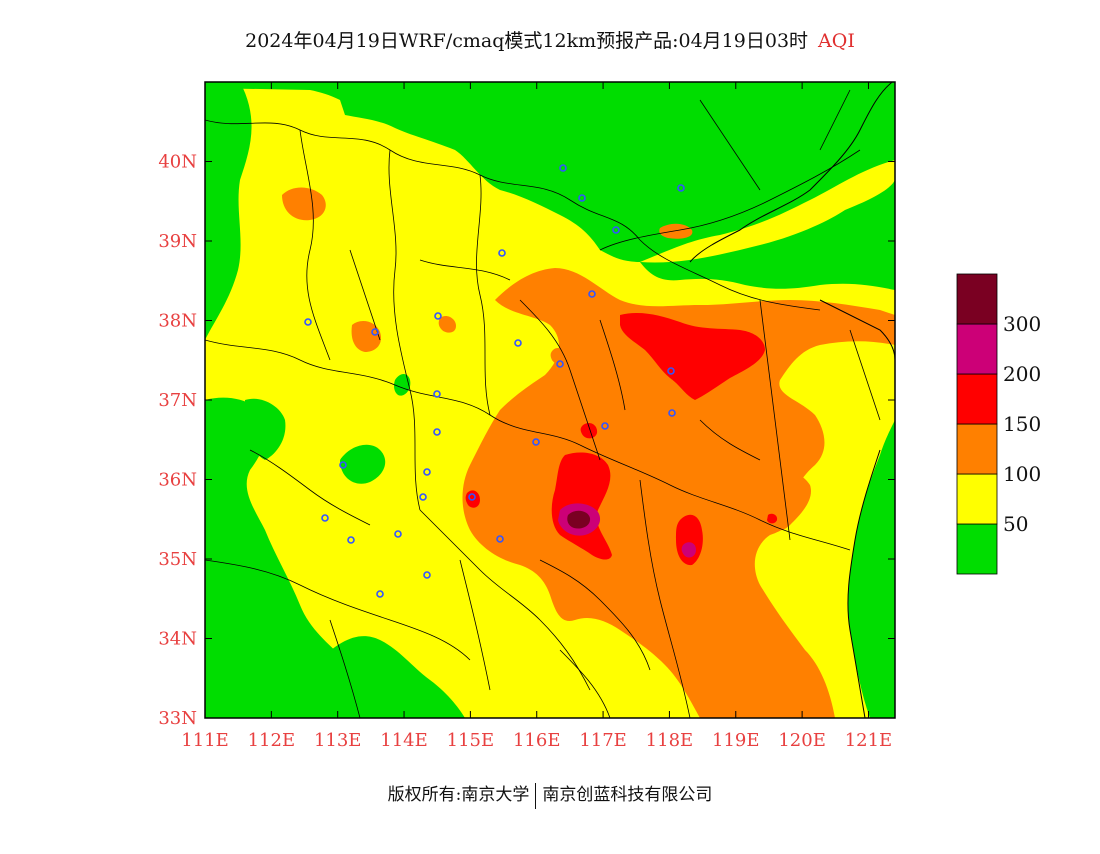 The image size is (1100, 854). I want to click on longitude-label: 113E, so click(338, 740).